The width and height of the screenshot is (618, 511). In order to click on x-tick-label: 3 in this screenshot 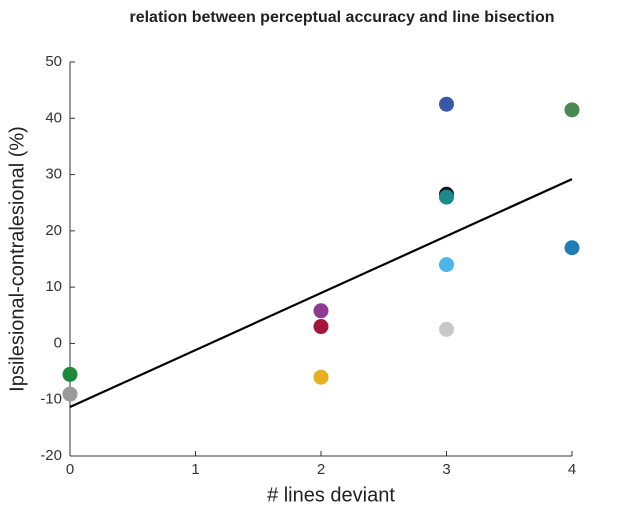, I will do `click(446, 469)`.